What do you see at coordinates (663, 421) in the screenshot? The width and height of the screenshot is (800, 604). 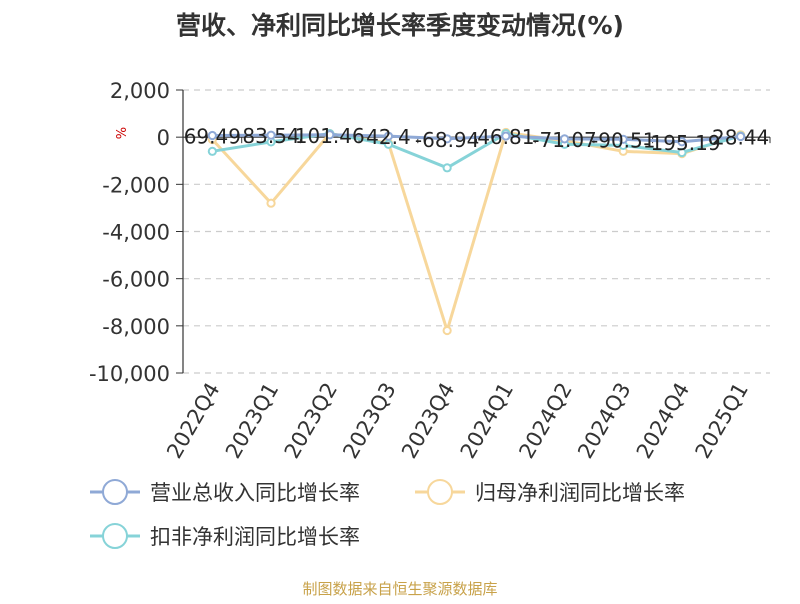 I see `x-tick-label: 2024Q4` at bounding box center [663, 421].